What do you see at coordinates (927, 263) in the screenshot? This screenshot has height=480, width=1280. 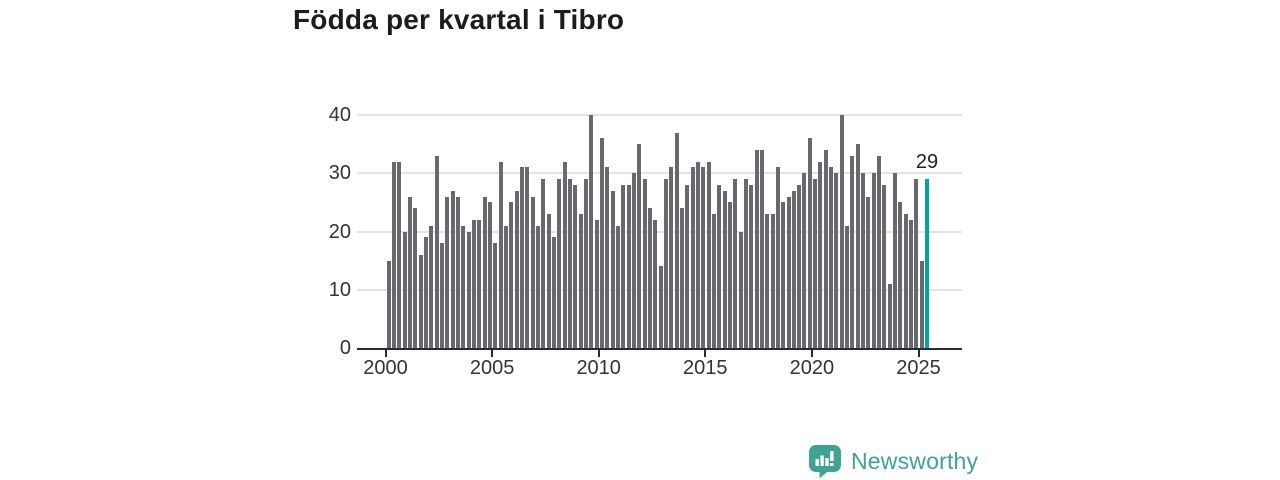 I see `highlighted-bar` at bounding box center [927, 263].